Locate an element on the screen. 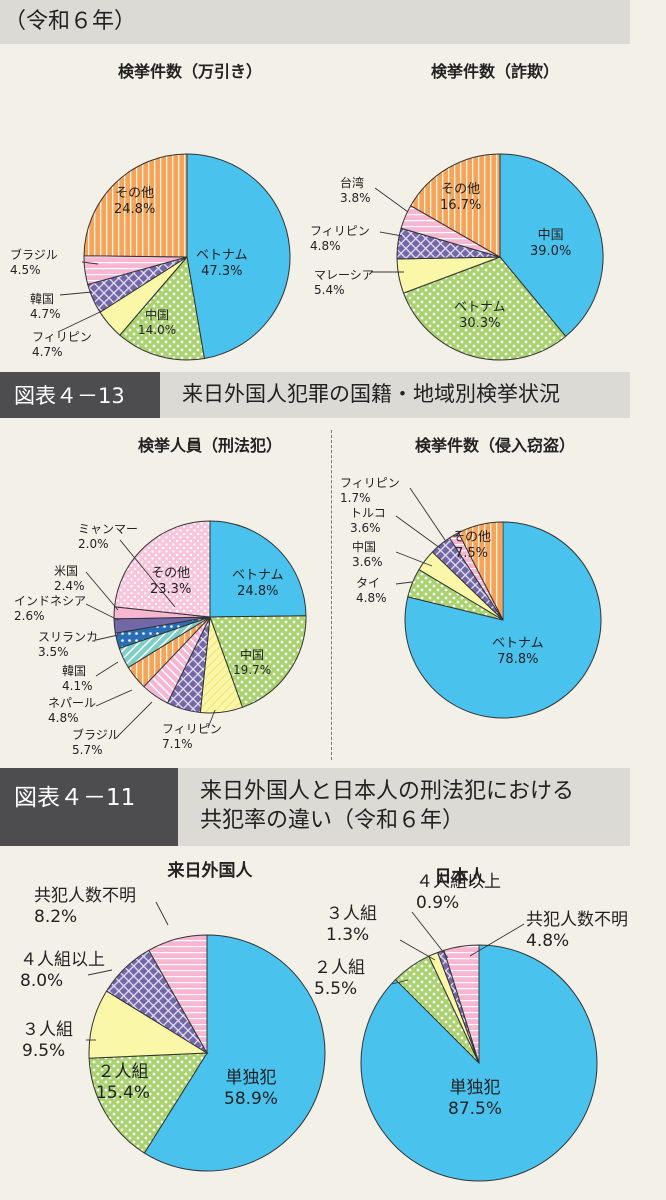 This screenshot has width=666, height=1200. chart-title-rainichi: 来日外国人 is located at coordinates (210, 871).